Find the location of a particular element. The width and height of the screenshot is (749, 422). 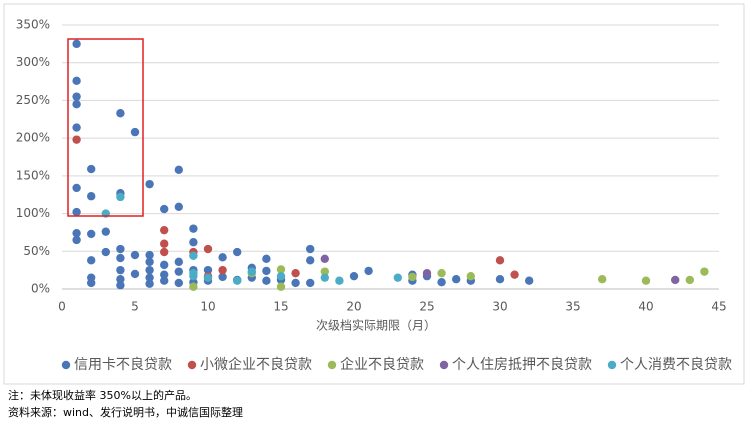

x-tick-label: 20 is located at coordinates (353, 307).